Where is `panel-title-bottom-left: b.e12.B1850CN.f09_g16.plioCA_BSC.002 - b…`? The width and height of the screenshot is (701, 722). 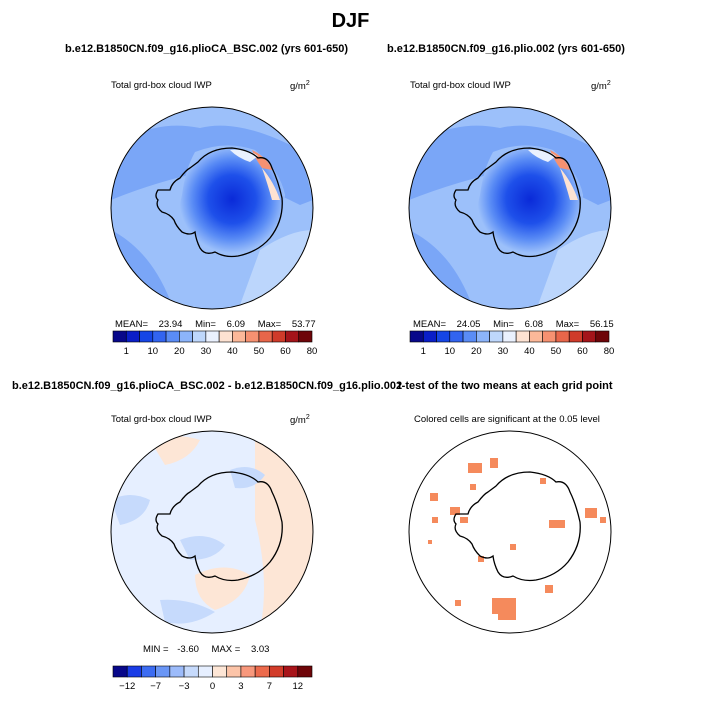 panel-title-bottom-left: b.e12.B1850CN.f09_g16.plioCA_BSC.002 - b… is located at coordinates (207, 386).